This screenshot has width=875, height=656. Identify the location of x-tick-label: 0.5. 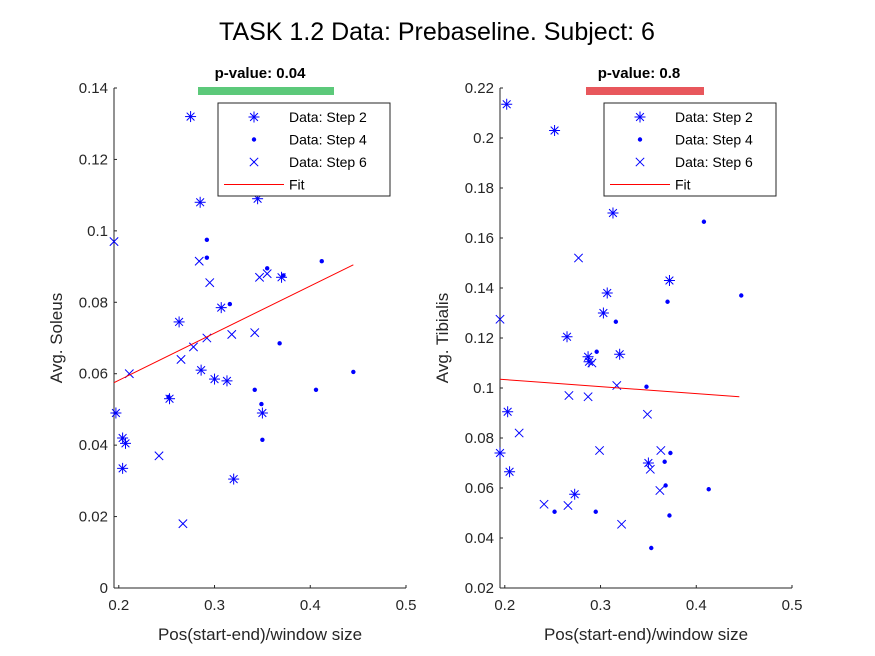
(406, 605).